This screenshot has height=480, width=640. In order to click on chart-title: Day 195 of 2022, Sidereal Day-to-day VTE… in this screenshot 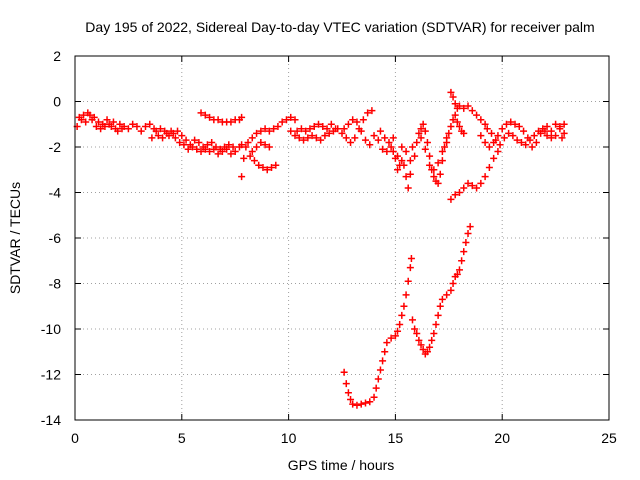, I will do `click(339, 27)`.